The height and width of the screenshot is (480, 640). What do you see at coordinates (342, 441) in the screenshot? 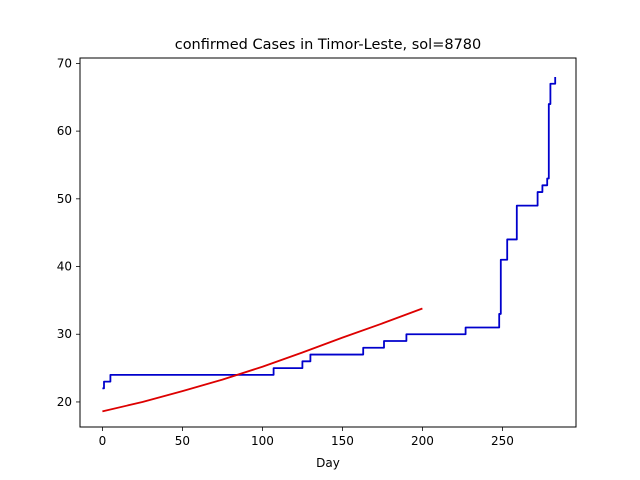
I see `x-tick-label: 150` at bounding box center [342, 441].